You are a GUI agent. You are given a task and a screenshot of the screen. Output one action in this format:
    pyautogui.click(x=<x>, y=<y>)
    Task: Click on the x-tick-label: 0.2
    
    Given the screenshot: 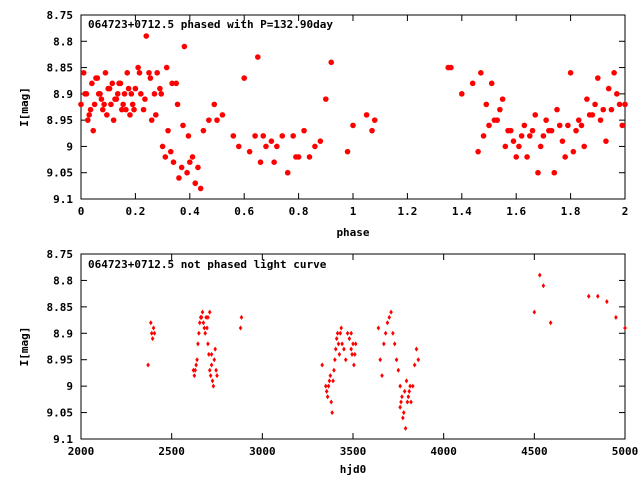 What is the action you would take?
    pyautogui.click(x=135, y=211)
    